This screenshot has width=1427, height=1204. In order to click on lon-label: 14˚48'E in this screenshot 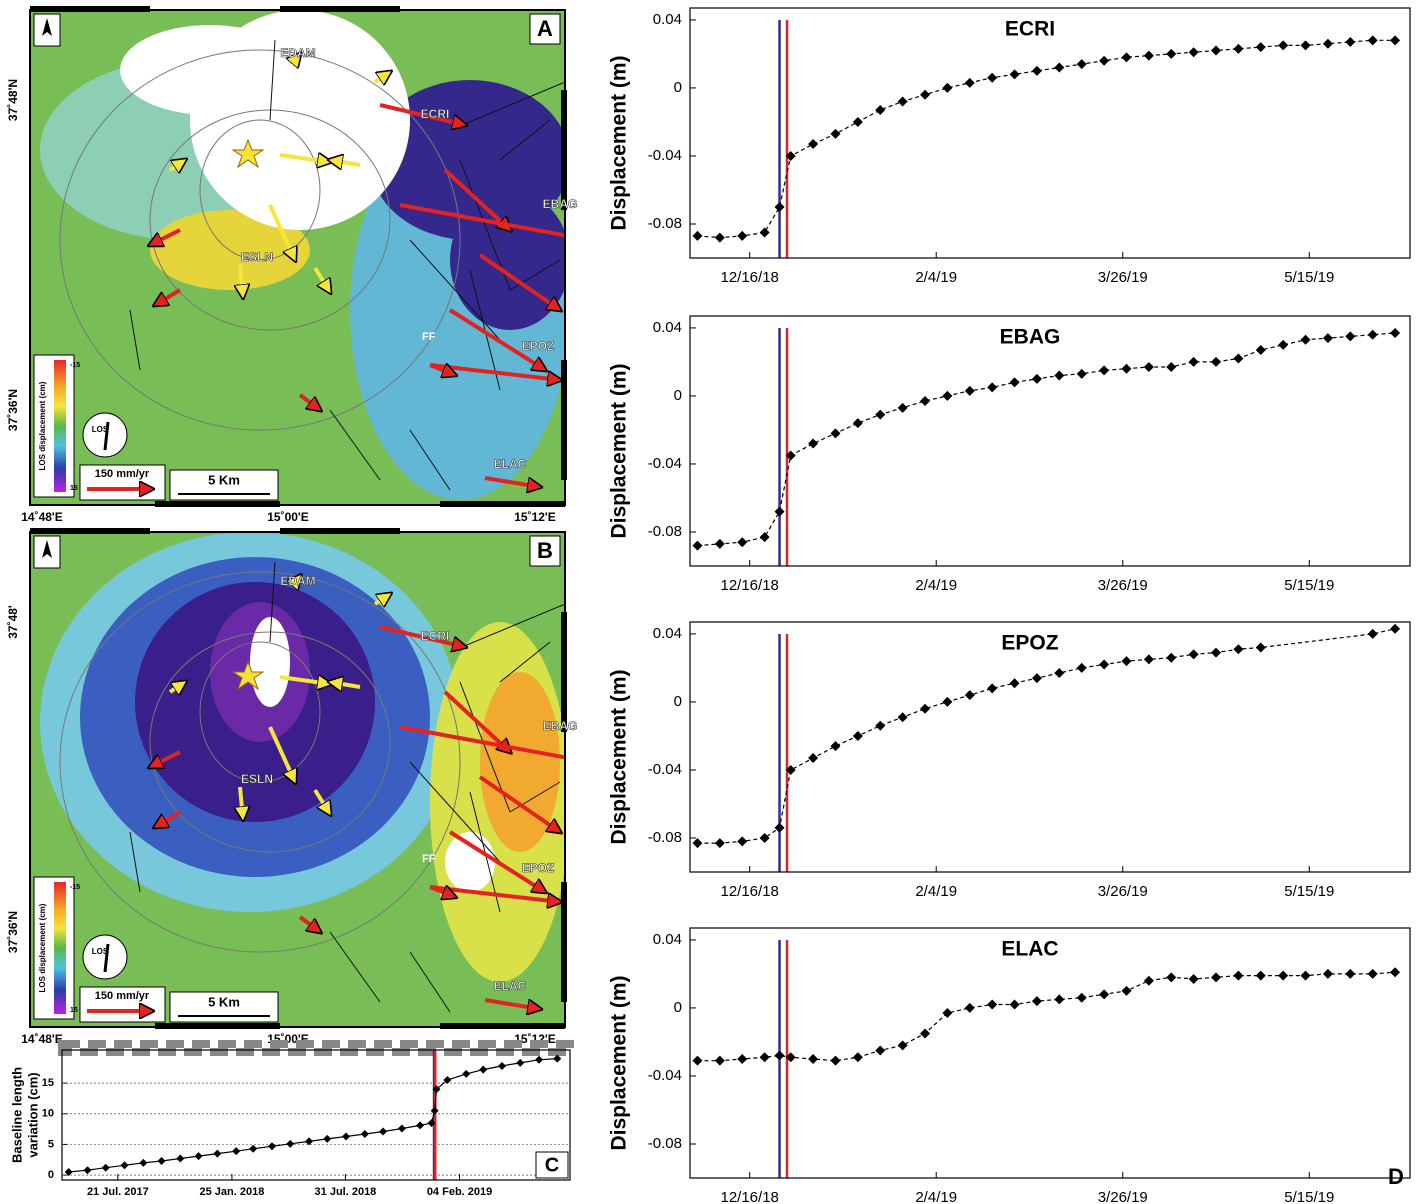, I will do `click(42, 517)`.